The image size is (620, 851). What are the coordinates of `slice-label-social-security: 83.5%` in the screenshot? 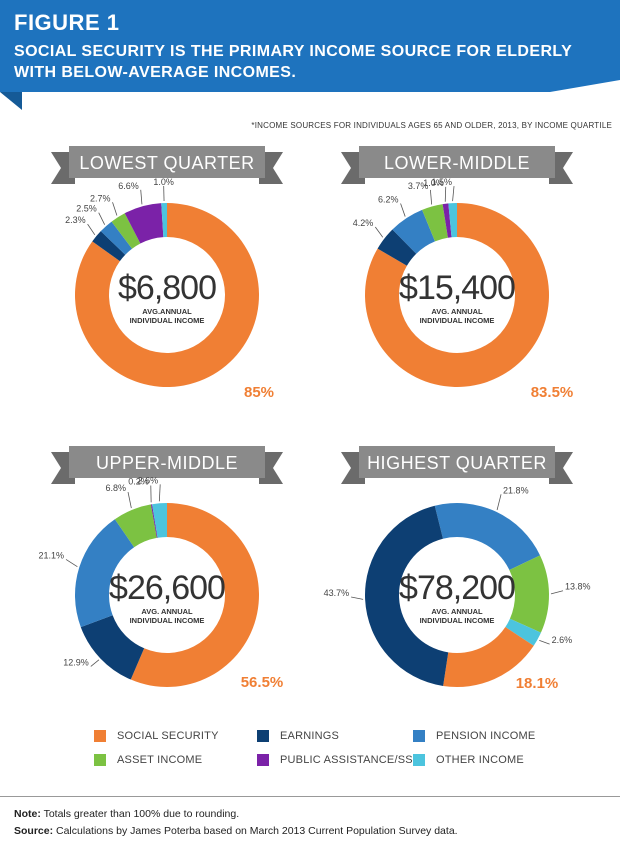 It's located at (552, 392).